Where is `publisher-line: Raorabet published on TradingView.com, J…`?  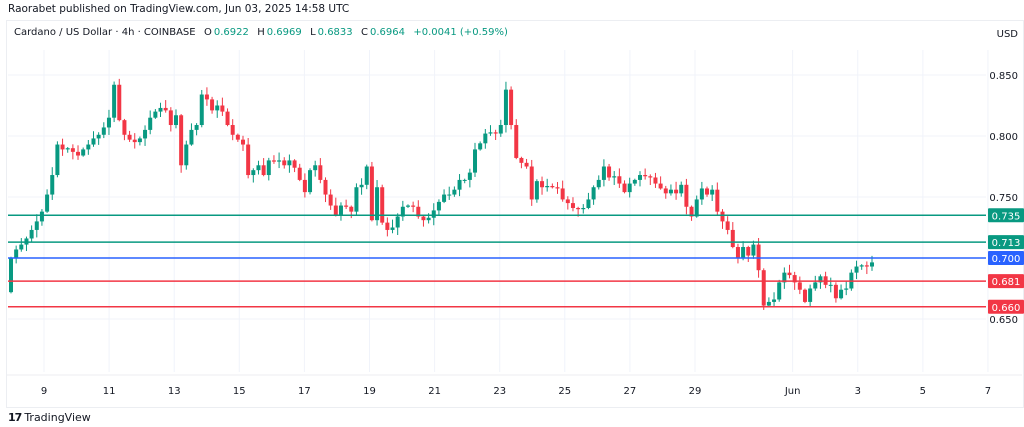
publisher-line: Raorabet published on TradingView.com, J… is located at coordinates (179, 9).